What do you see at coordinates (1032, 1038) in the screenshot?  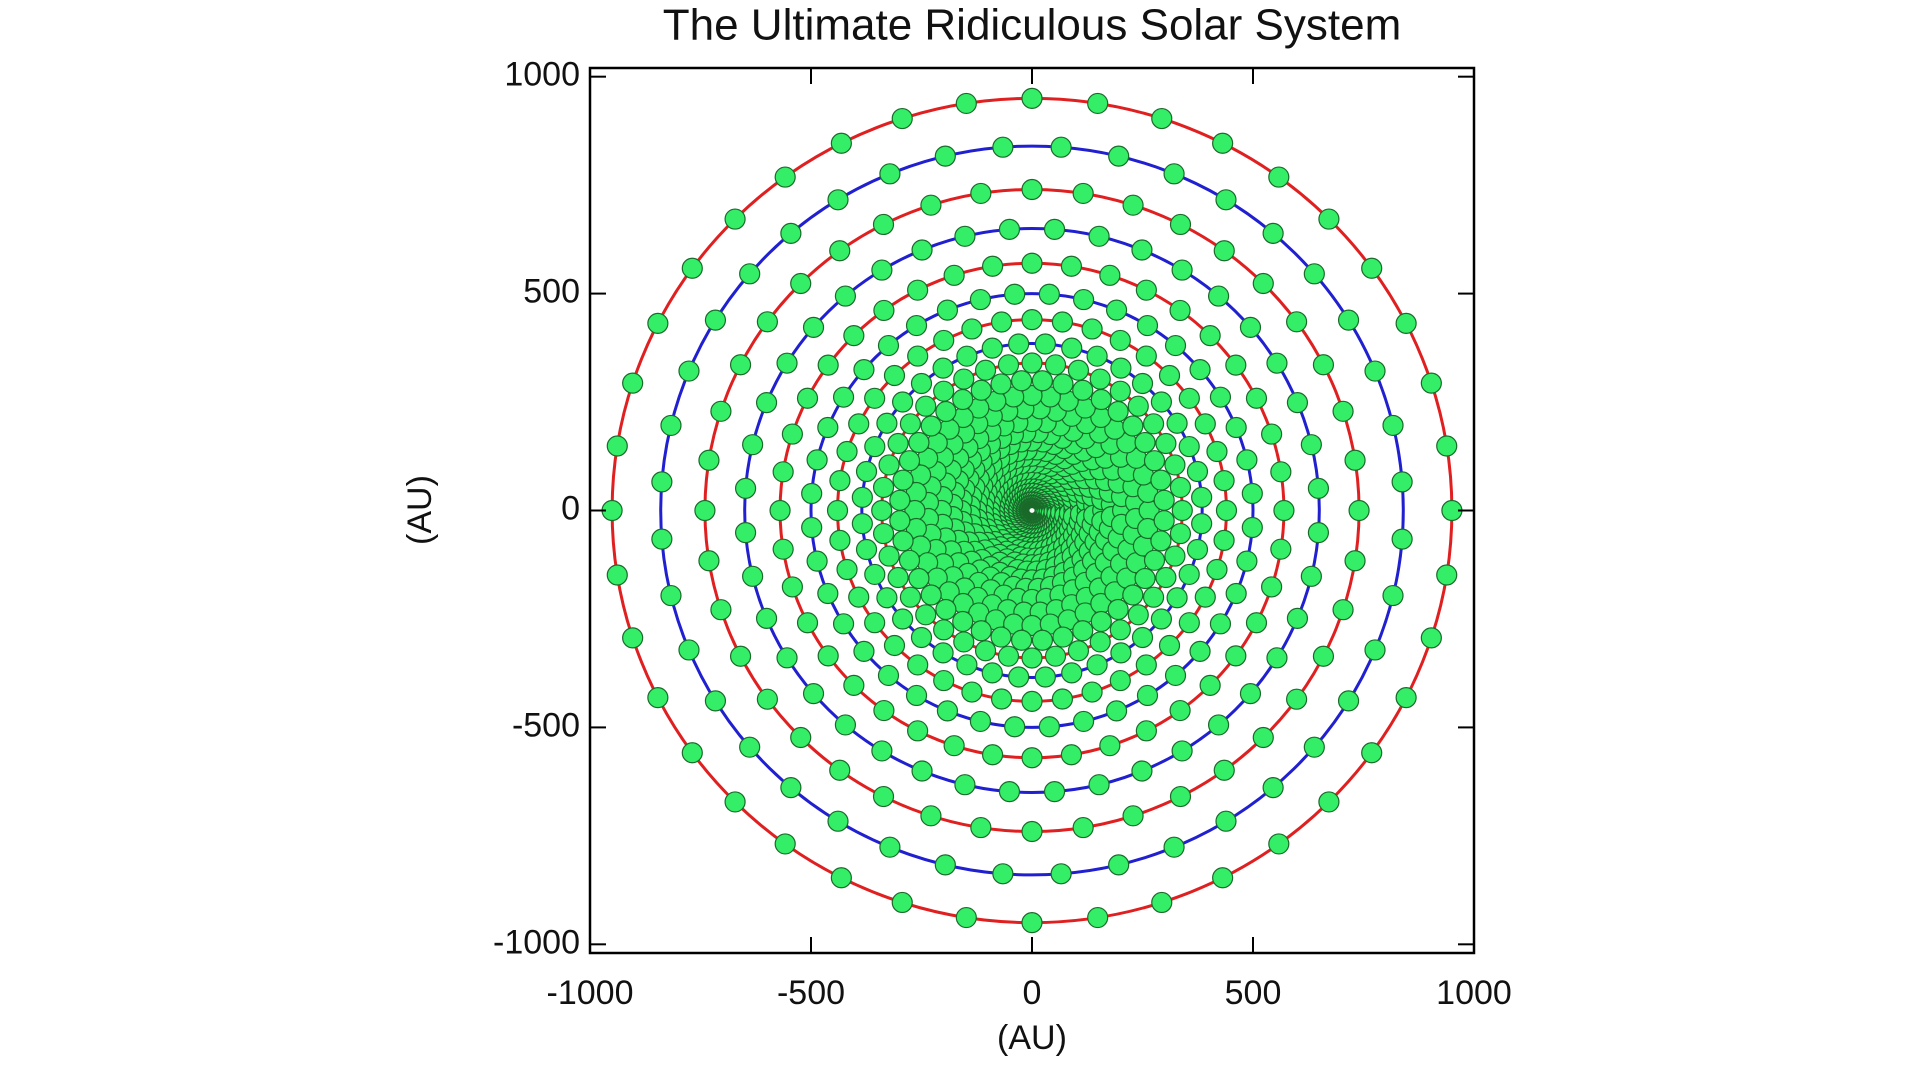 I see `x-axis-label: (AU)` at bounding box center [1032, 1038].